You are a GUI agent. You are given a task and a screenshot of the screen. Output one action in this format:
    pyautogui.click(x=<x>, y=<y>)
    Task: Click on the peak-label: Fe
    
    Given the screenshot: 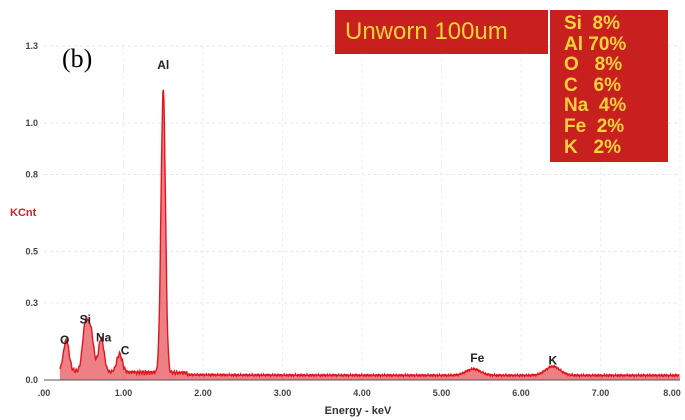 What is the action you would take?
    pyautogui.click(x=477, y=358)
    